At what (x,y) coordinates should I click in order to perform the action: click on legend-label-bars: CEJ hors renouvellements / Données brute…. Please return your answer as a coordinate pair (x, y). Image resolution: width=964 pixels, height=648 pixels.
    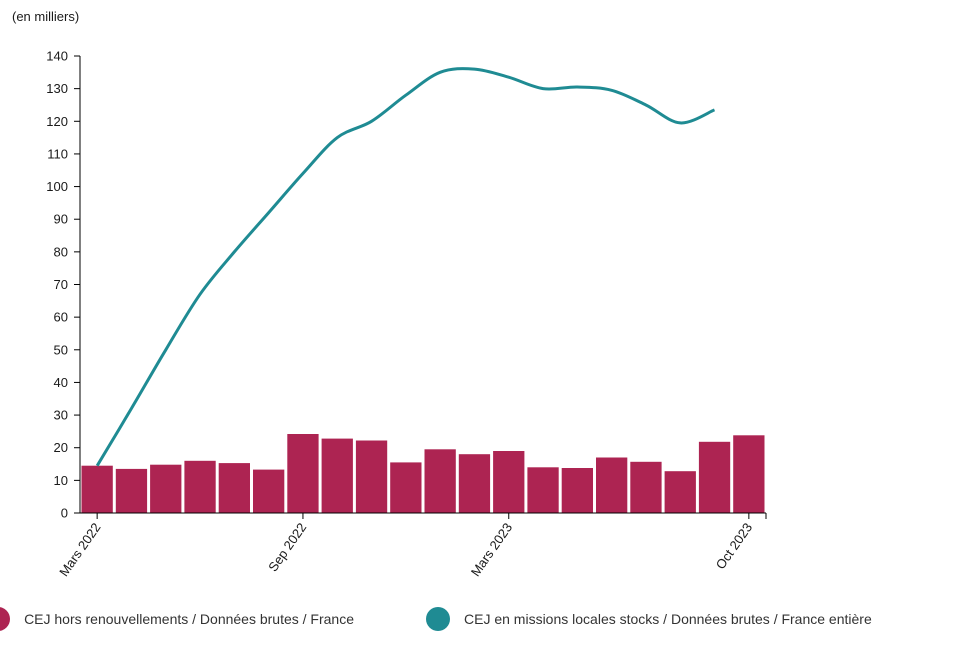
    Looking at the image, I should click on (189, 619).